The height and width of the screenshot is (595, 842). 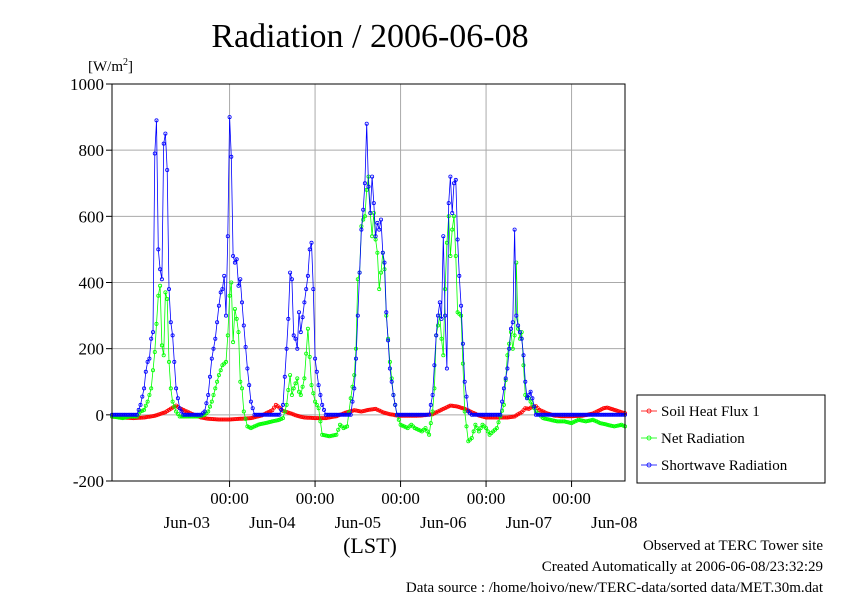 I want to click on x-date-label: Jun-06, so click(x=443, y=522).